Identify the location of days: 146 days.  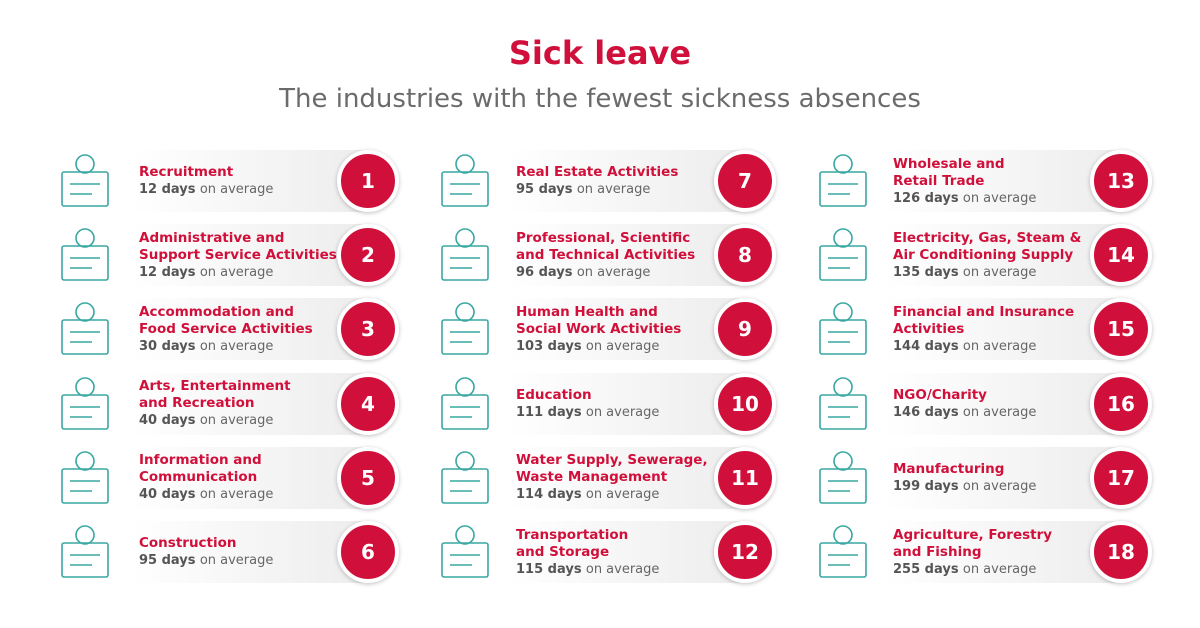
(926, 412).